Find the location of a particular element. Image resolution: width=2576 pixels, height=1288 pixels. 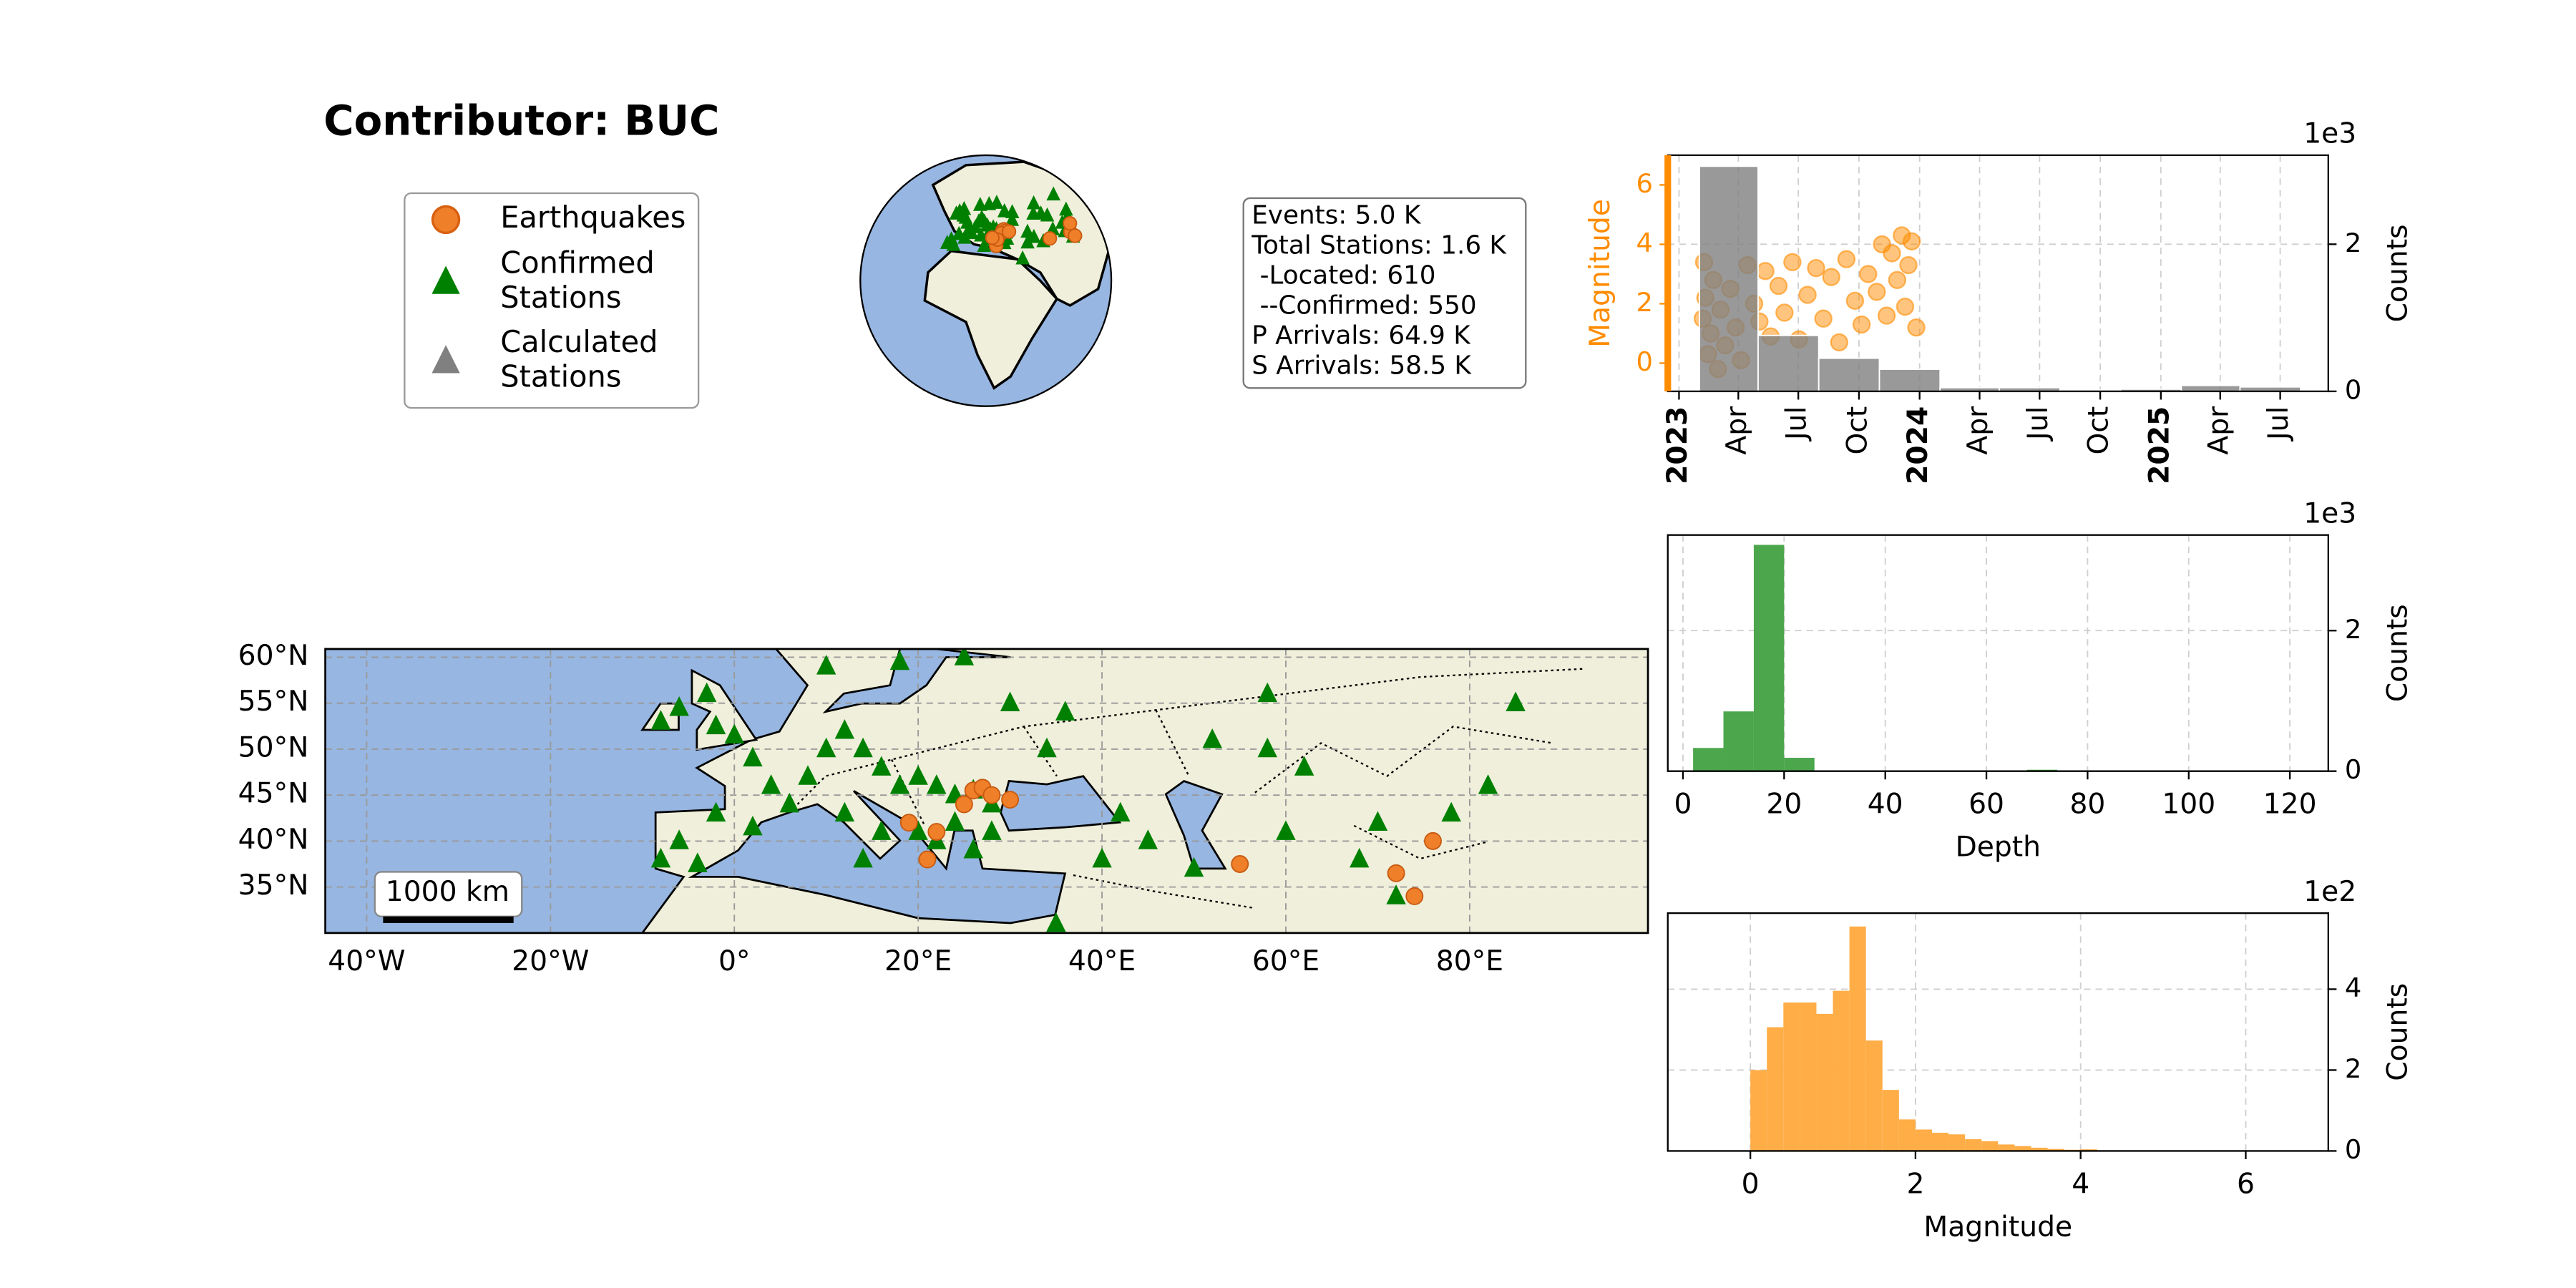

x-tick-label: 80°E is located at coordinates (1469, 961).